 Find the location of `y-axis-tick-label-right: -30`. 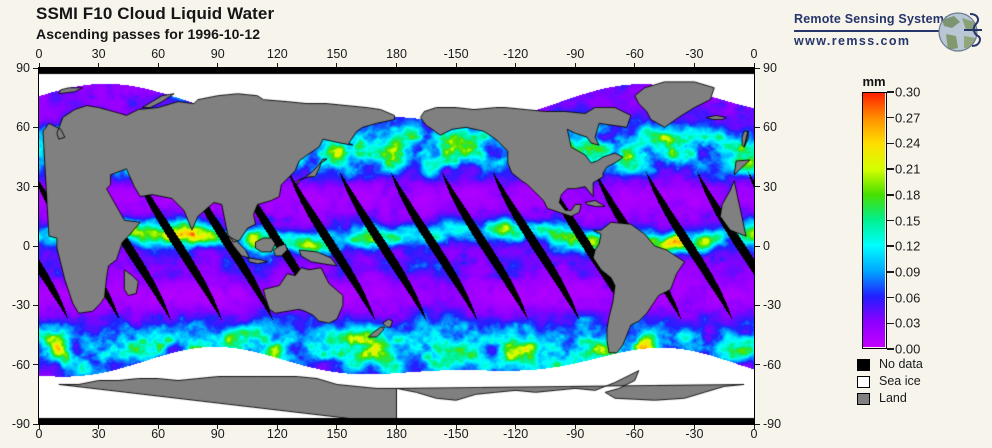

y-axis-tick-label-right: -30 is located at coordinates (772, 305).